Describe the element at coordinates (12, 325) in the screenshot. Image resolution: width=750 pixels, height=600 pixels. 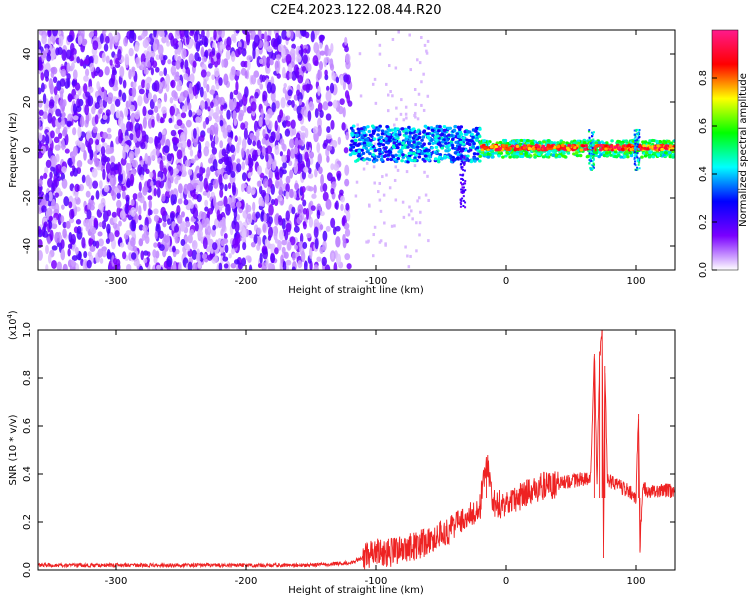
I see `y-multiplier-label: (x104)` at that location.